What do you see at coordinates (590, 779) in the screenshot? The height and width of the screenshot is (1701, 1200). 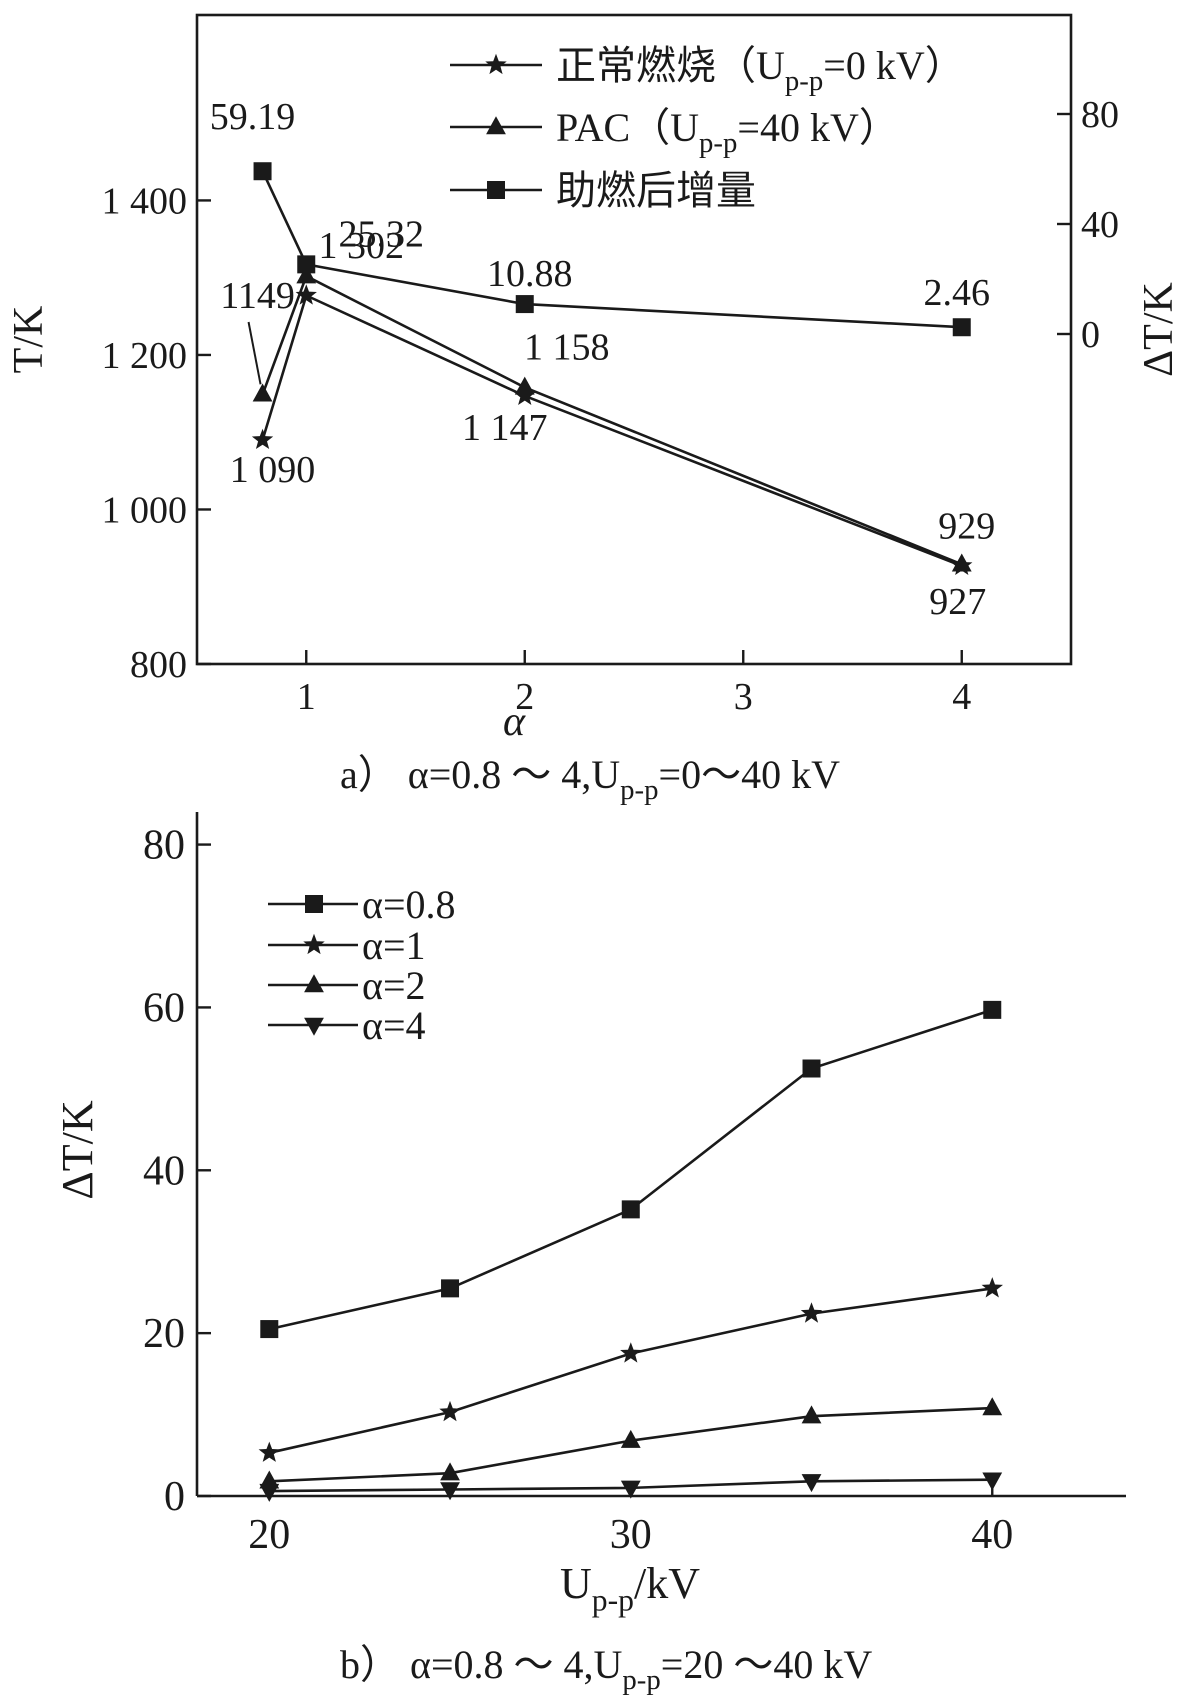 I see `caption-a: a） α=0.8 ～ 4,Up-p=0～40 kV` at bounding box center [590, 779].